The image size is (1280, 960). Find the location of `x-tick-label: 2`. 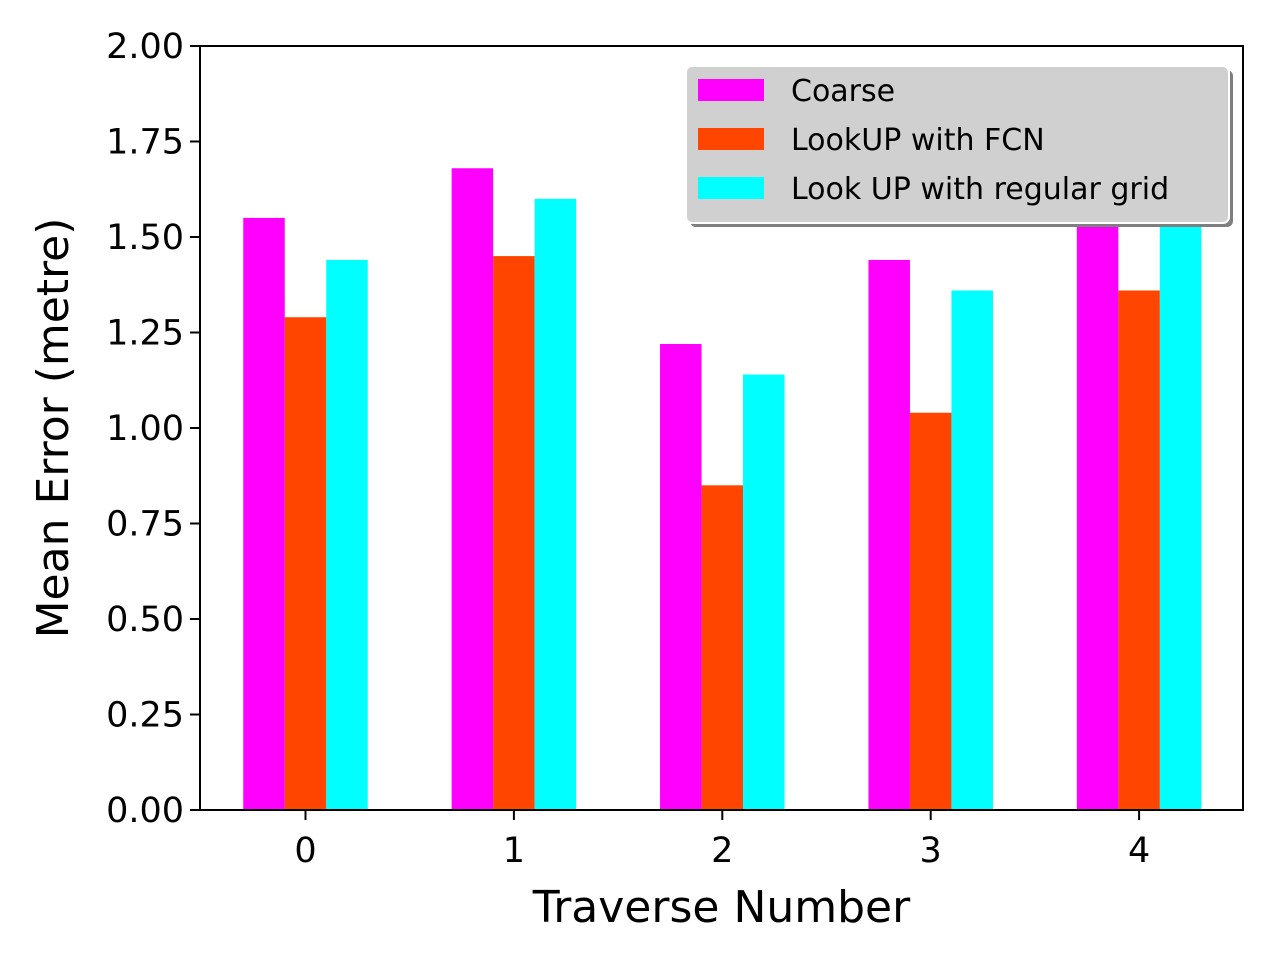

x-tick-label: 2 is located at coordinates (722, 851).